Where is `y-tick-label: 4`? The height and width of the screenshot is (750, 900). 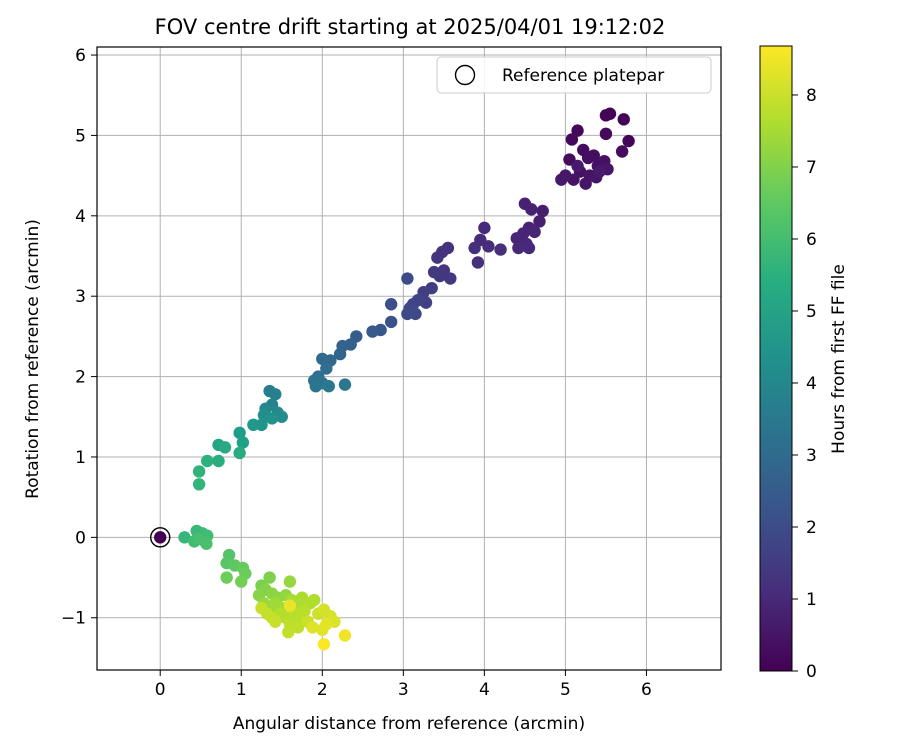
y-tick-label: 4 is located at coordinates (80, 217).